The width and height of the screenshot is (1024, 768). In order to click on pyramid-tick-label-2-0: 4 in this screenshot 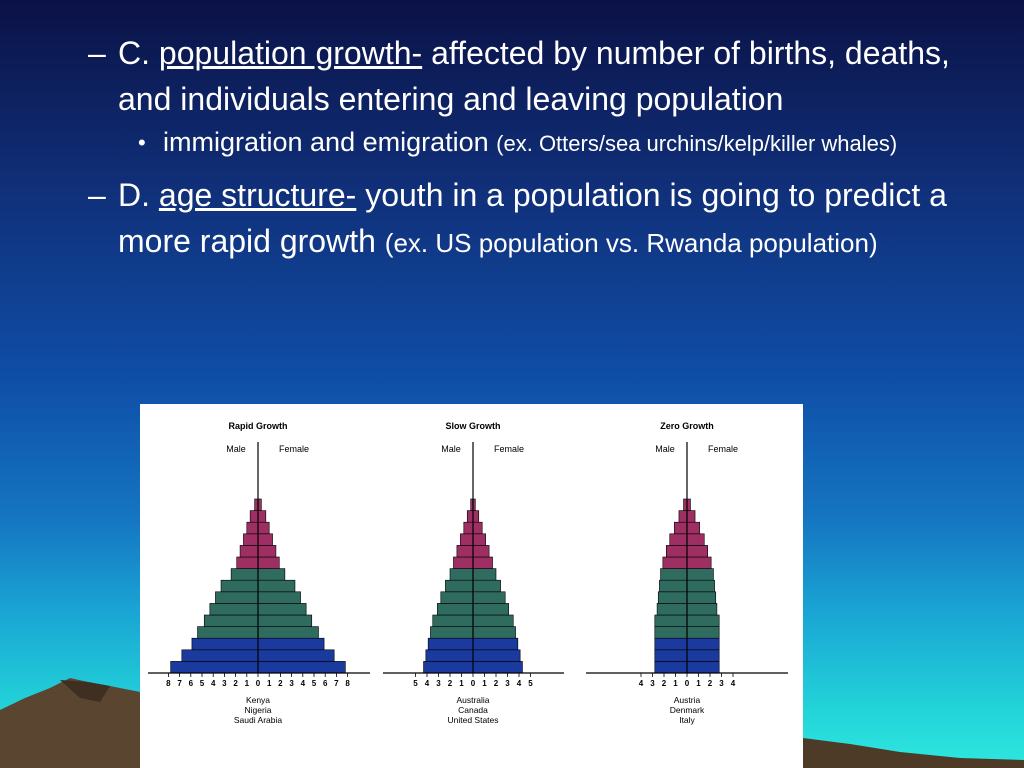, I will do `click(641, 683)`.